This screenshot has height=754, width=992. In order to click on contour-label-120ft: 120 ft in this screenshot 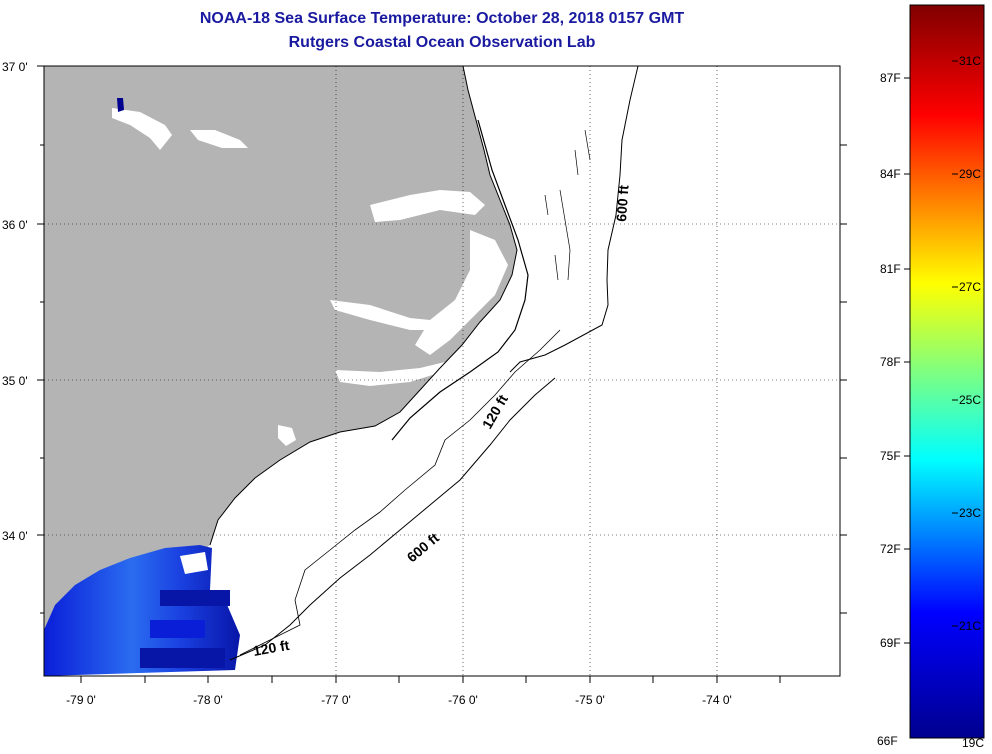, I will do `click(271, 648)`.